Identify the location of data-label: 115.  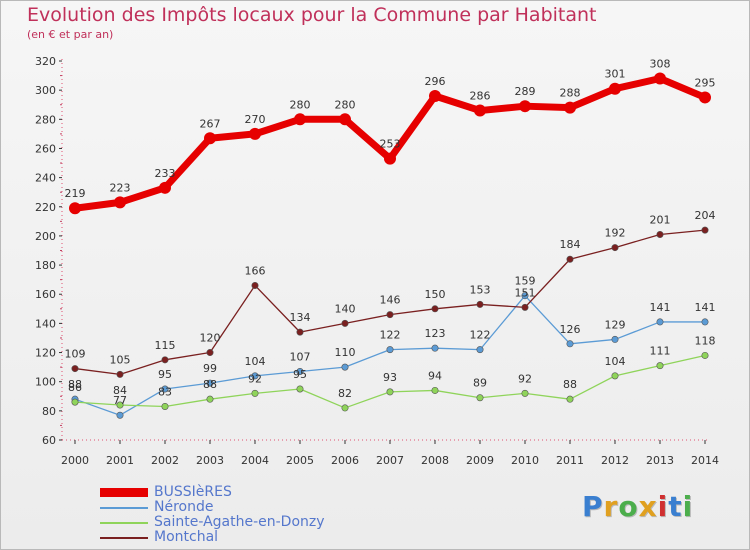
(165, 345).